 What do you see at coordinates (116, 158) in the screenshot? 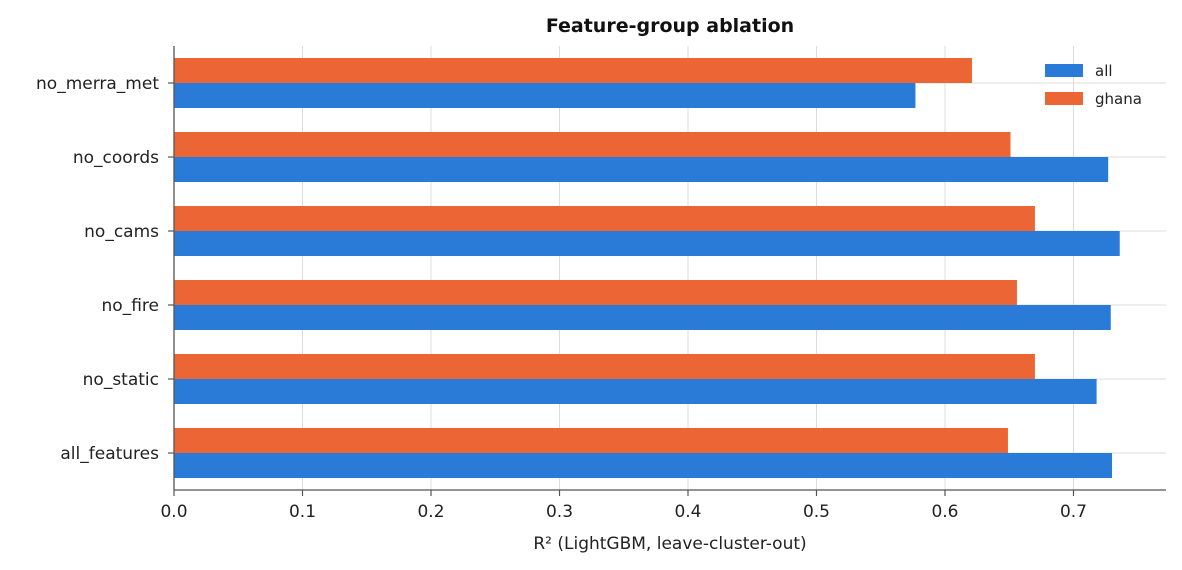
I see `y-tick-label-no_coords: no_coords` at bounding box center [116, 158].